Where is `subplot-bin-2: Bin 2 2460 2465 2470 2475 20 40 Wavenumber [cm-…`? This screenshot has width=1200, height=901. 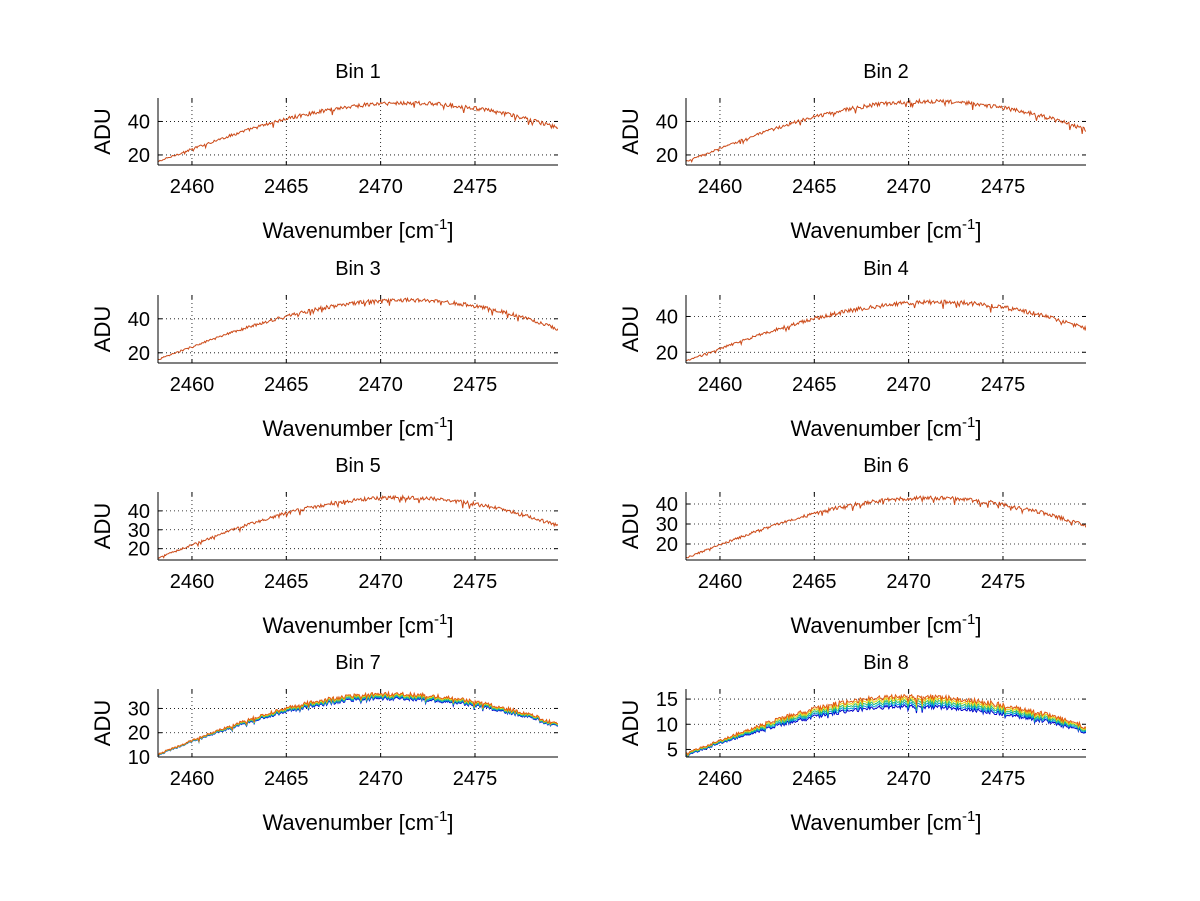
subplot-bin-2: Bin 2 2460 2465 2470 2475 20 40 Wavenumber [cm-… is located at coordinates (852, 152).